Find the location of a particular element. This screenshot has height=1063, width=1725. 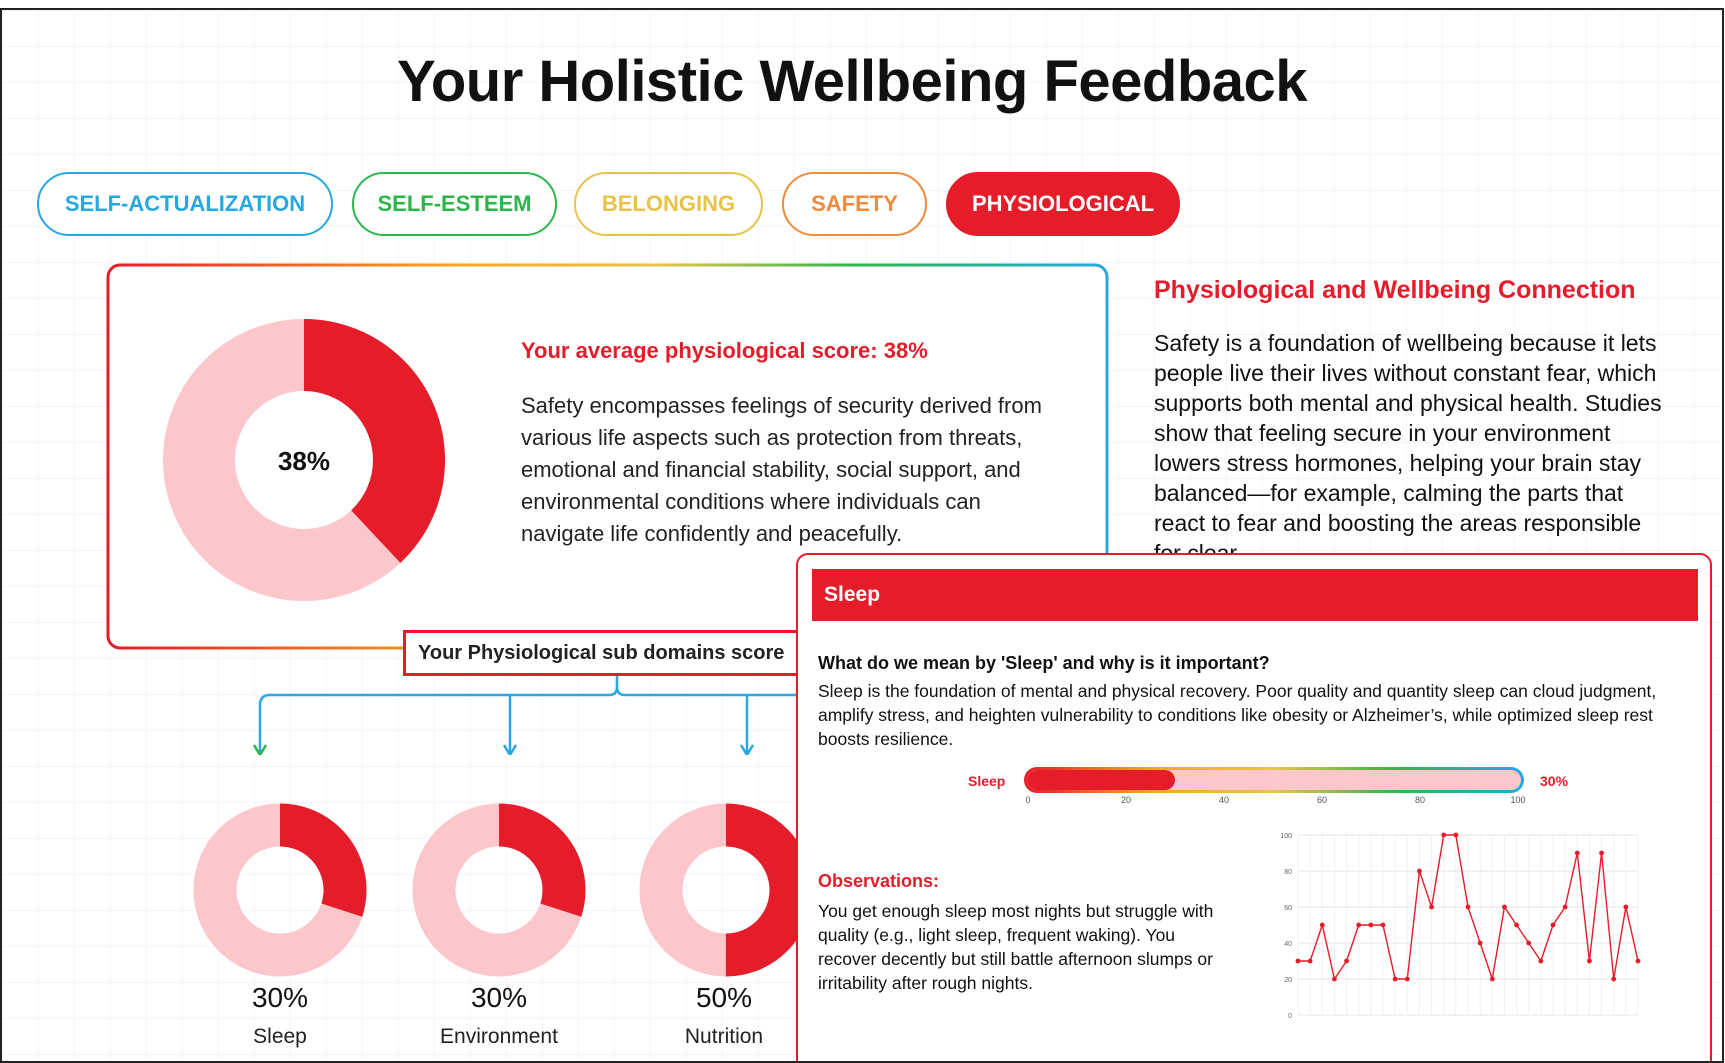

environment-pct: 30% is located at coordinates (499, 997).